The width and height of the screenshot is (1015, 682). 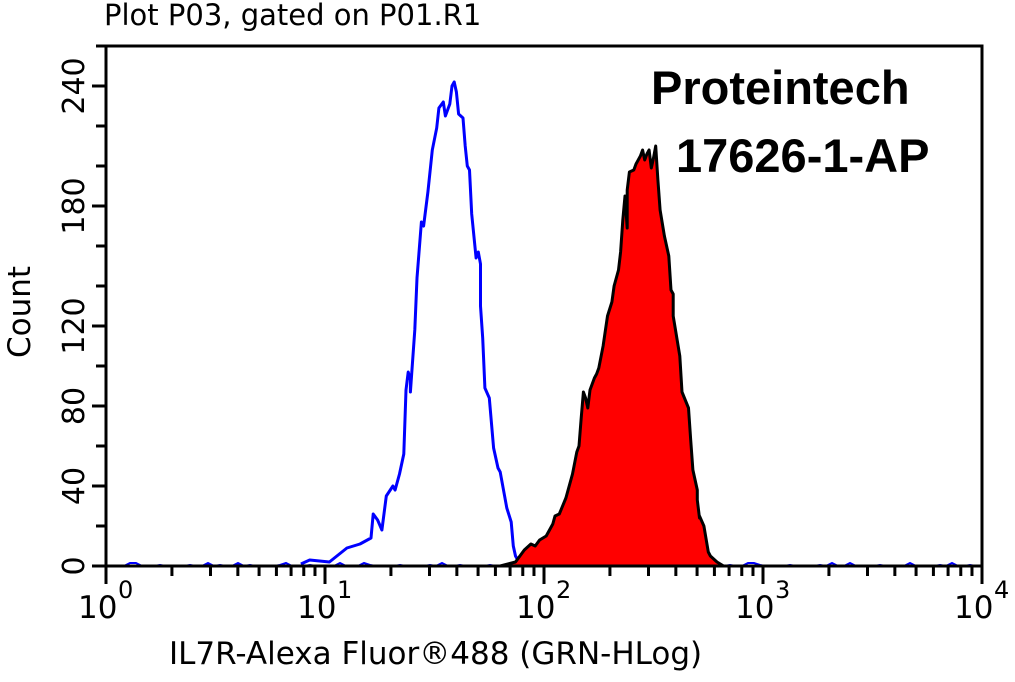 What do you see at coordinates (293, 16) in the screenshot?
I see `plot-title: Plot P03, gated on P01.R1` at bounding box center [293, 16].